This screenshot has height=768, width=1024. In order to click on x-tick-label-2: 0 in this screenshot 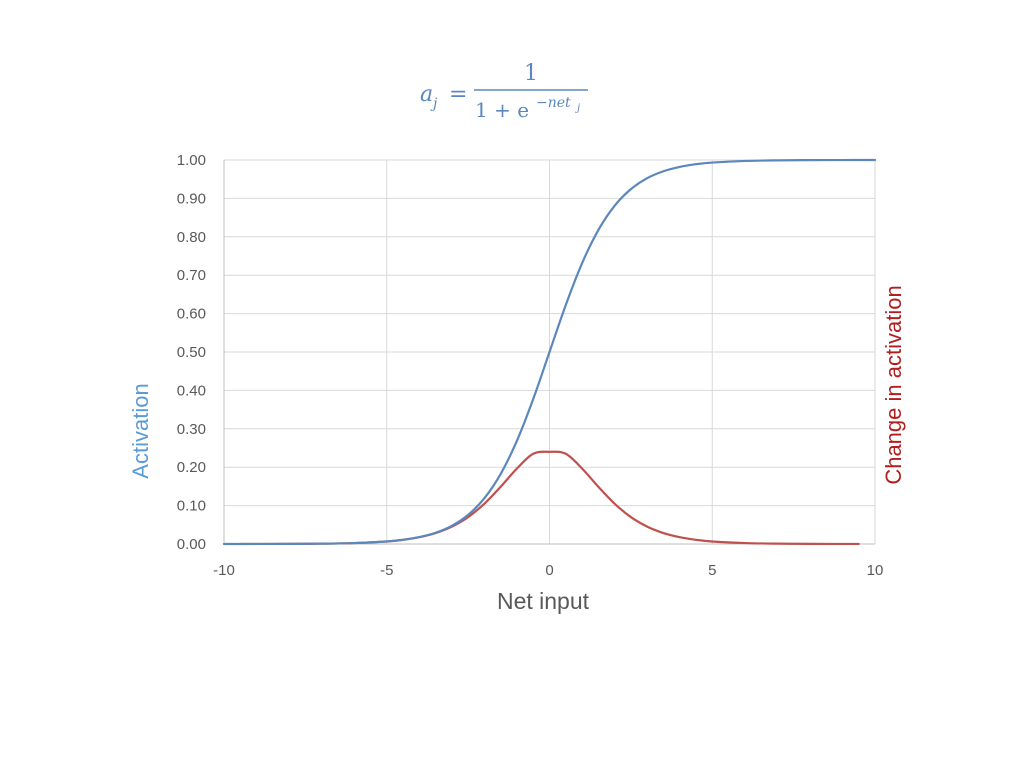, I will do `click(549, 570)`.